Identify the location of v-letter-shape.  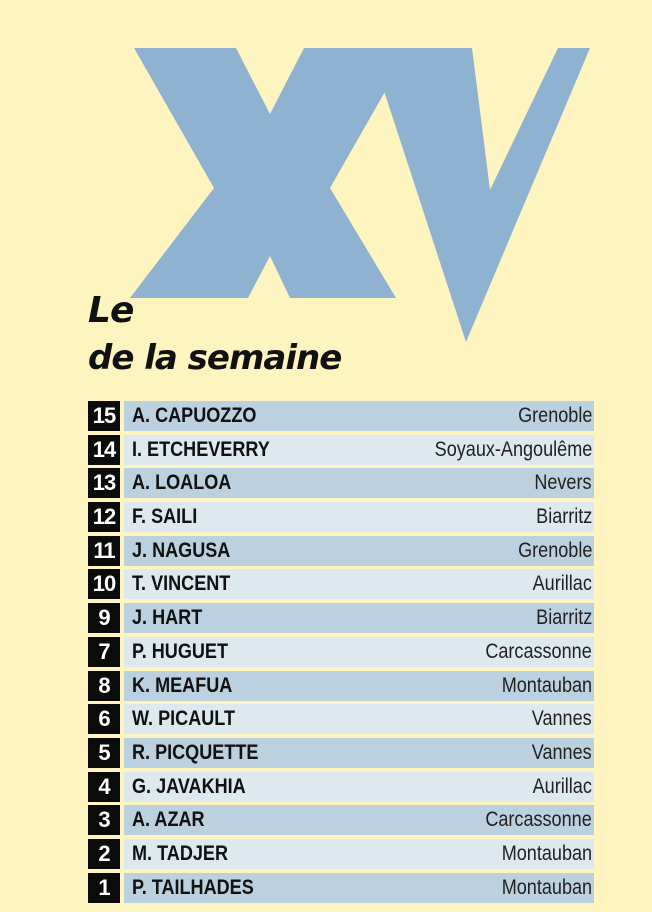
(480, 195).